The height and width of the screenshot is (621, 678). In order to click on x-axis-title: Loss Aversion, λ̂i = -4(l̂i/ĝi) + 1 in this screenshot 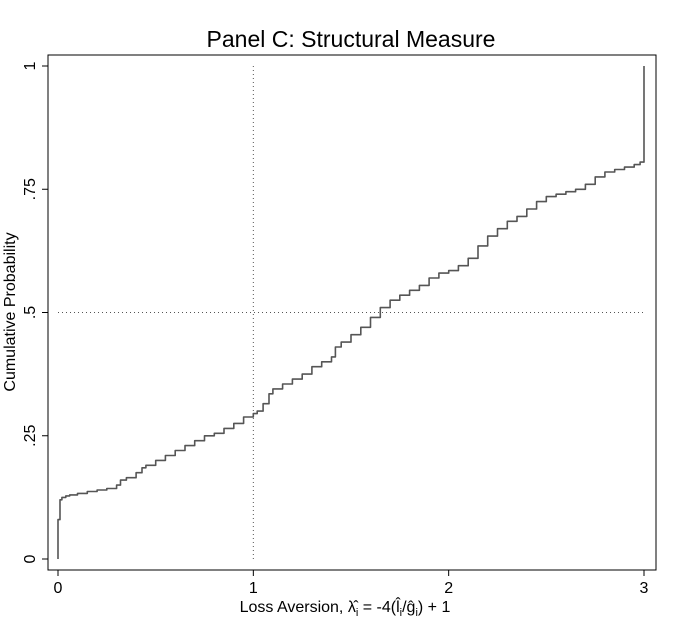, I will do `click(345, 607)`.